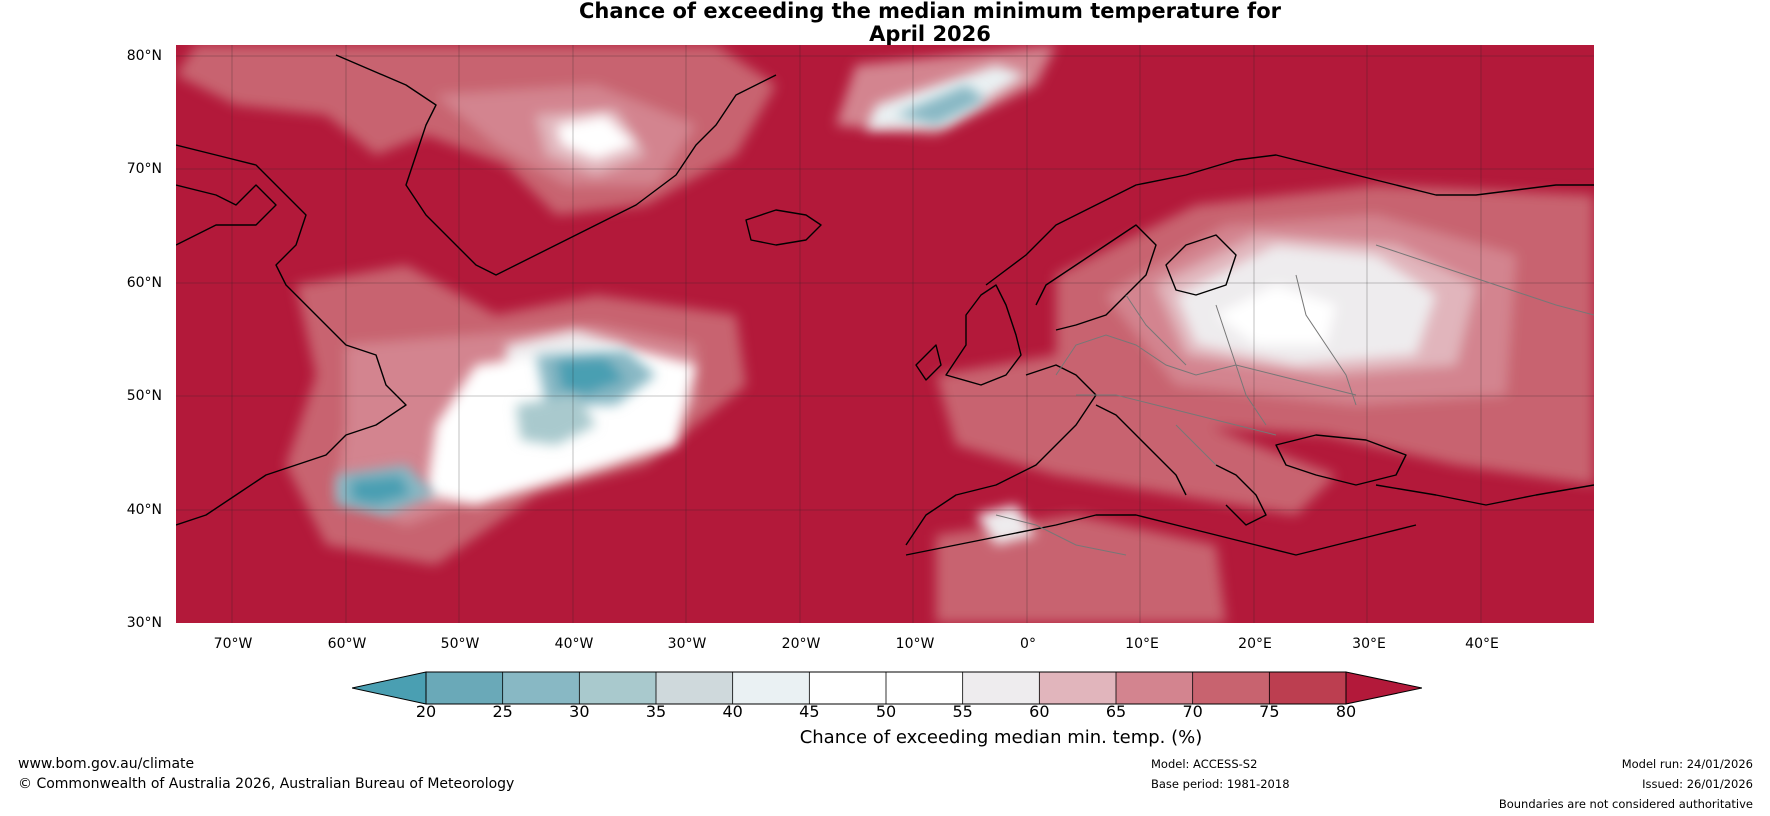 The width and height of the screenshot is (1770, 816). I want to click on black-sea-coast, so click(1341, 460).